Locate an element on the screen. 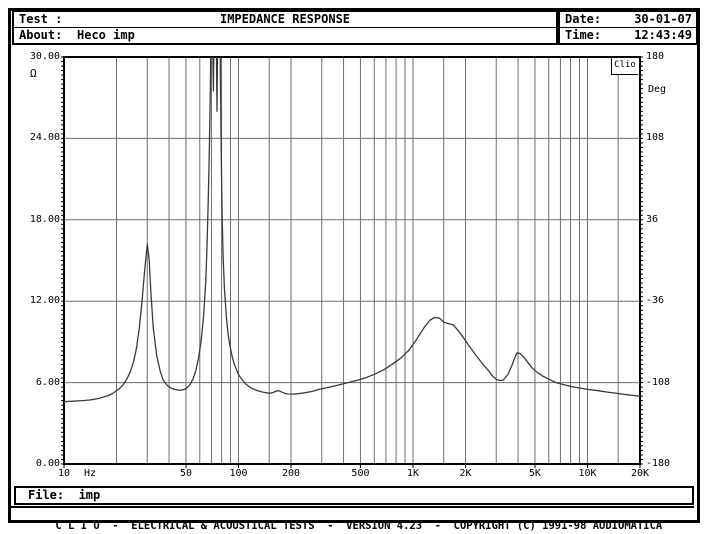 Image resolution: width=705 pixels, height=534 pixels. file-value: imp is located at coordinates (89, 495).